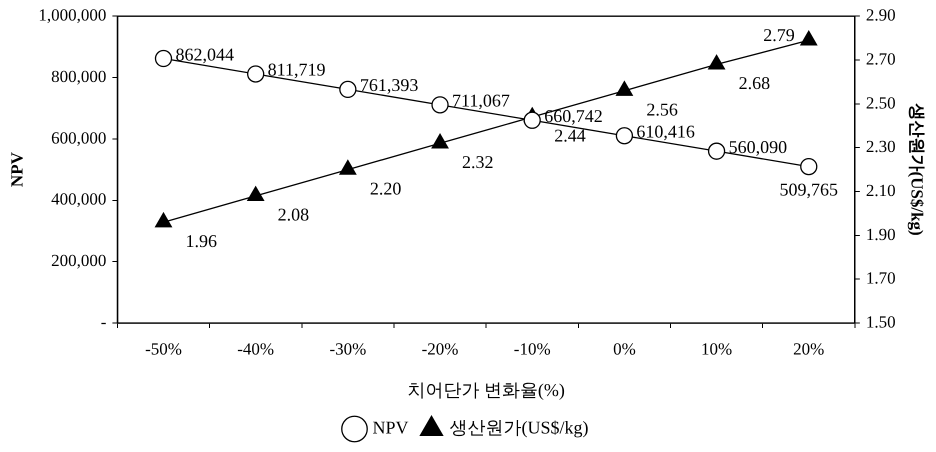 Image resolution: width=936 pixels, height=452 pixels. What do you see at coordinates (916, 169) in the screenshot?
I see `y2-axis-title: 생산원가(US$/kg)` at bounding box center [916, 169].